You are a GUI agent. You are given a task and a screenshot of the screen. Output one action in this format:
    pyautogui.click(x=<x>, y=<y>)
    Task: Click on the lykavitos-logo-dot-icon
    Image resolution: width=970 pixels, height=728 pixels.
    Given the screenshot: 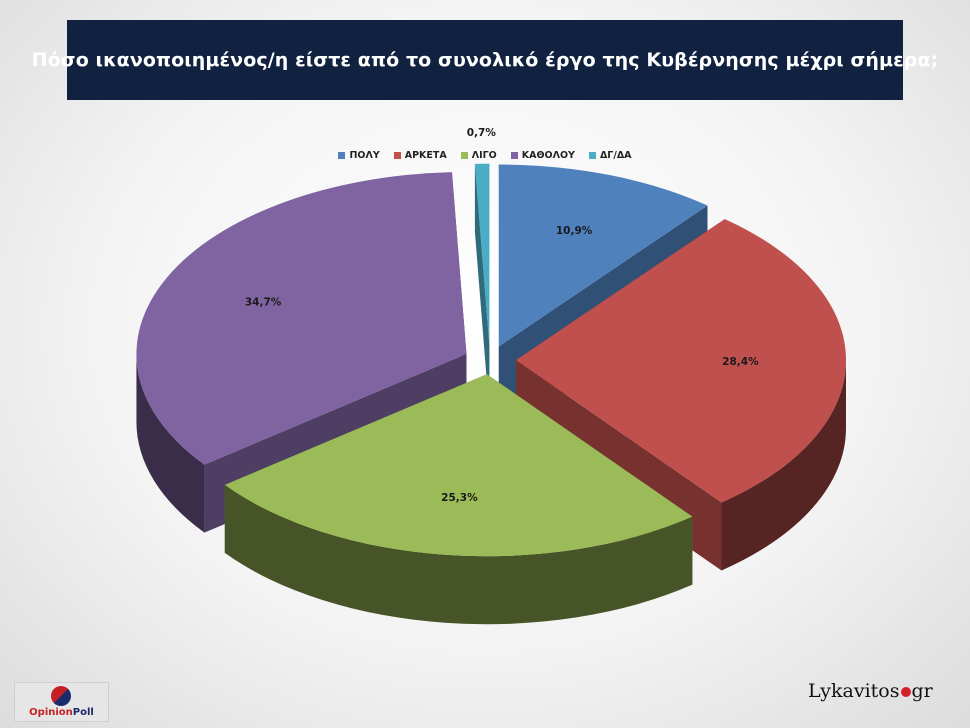 What is the action you would take?
    pyautogui.click(x=905, y=692)
    